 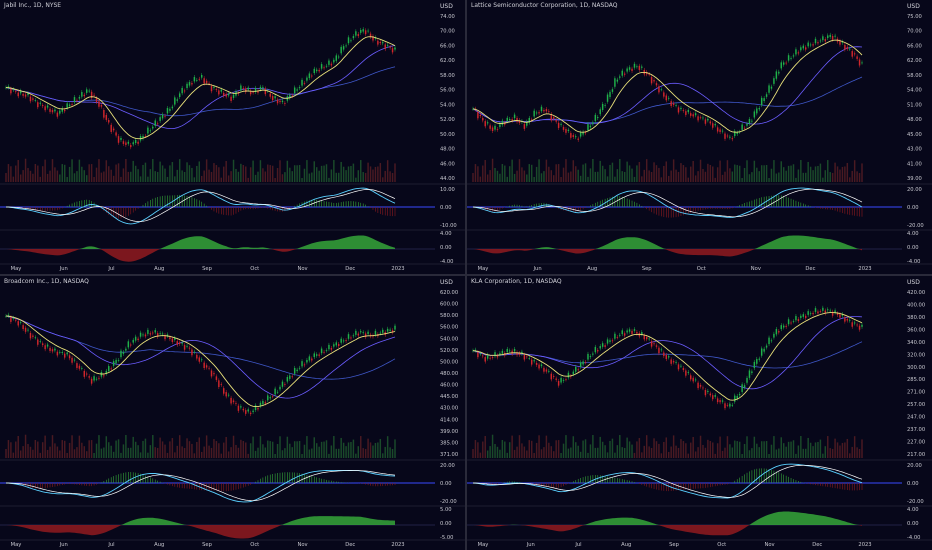 I want to click on price-tick-label: 257.00, so click(x=916, y=405).